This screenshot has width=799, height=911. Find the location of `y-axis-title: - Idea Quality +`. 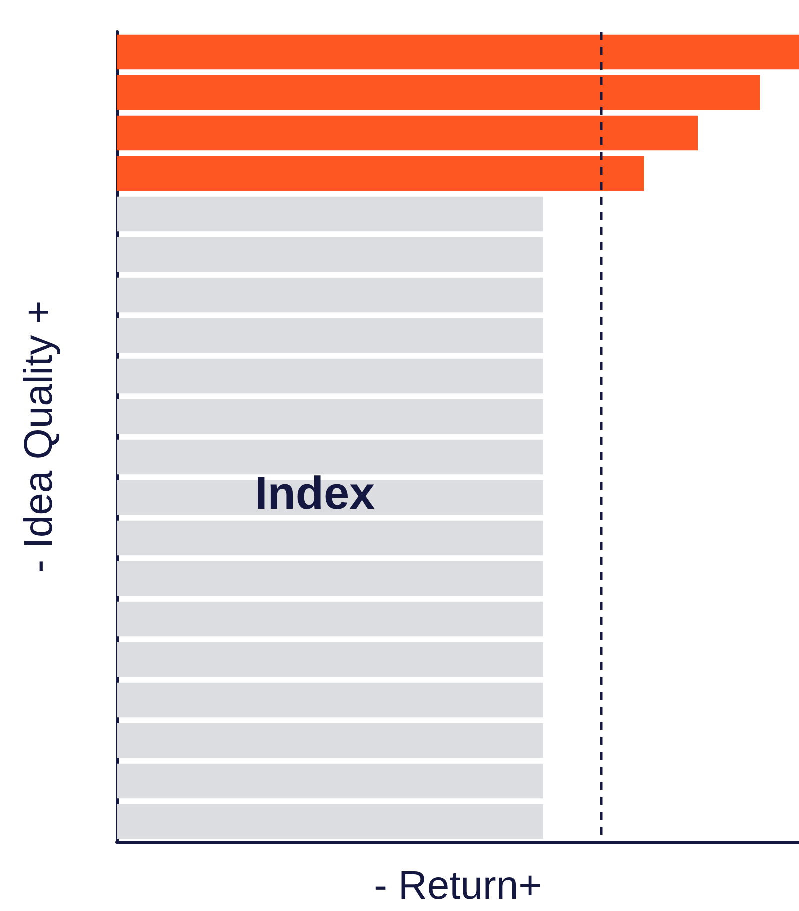

y-axis-title: - Idea Quality + is located at coordinates (39, 437).